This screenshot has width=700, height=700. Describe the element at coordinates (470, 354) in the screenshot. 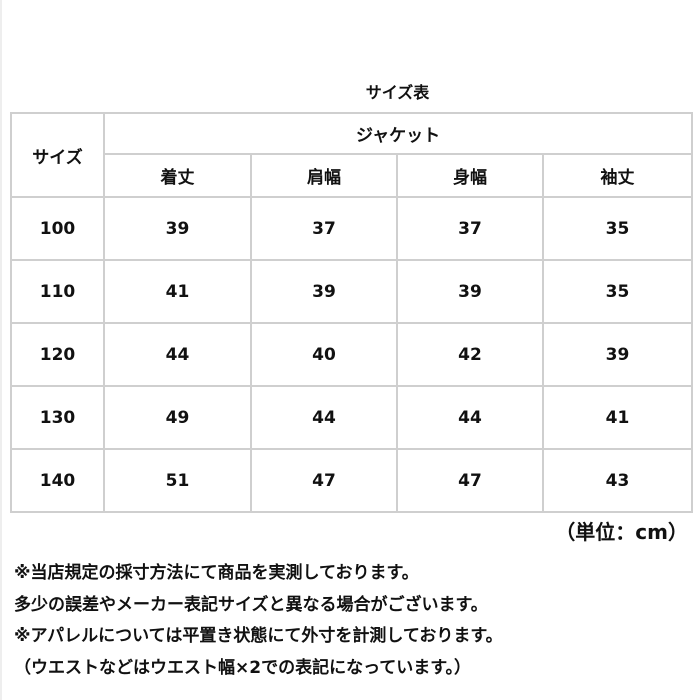

I see `measurement-cell: 42` at that location.